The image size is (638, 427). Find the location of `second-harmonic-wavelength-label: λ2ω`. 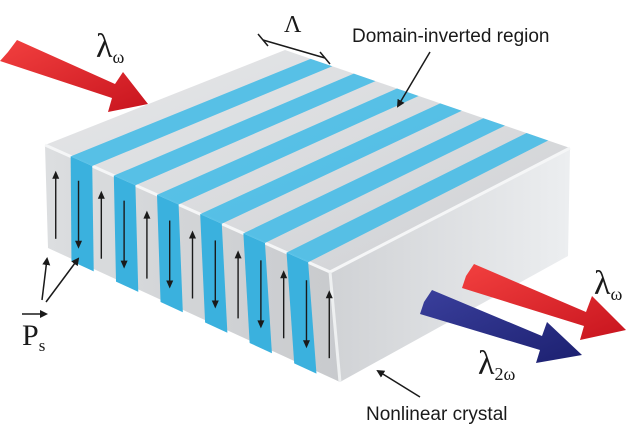

second-harmonic-wavelength-label: λ2ω is located at coordinates (497, 364).